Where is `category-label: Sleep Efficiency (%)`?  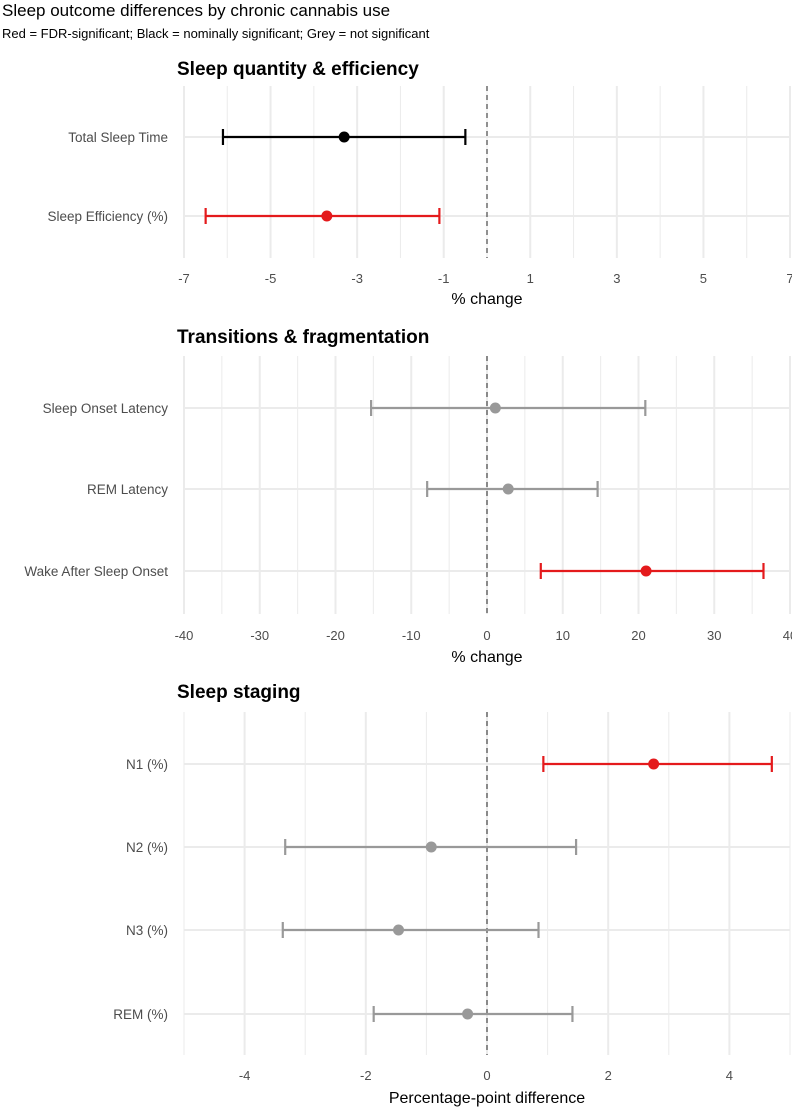
category-label: Sleep Efficiency (%) is located at coordinates (107, 216).